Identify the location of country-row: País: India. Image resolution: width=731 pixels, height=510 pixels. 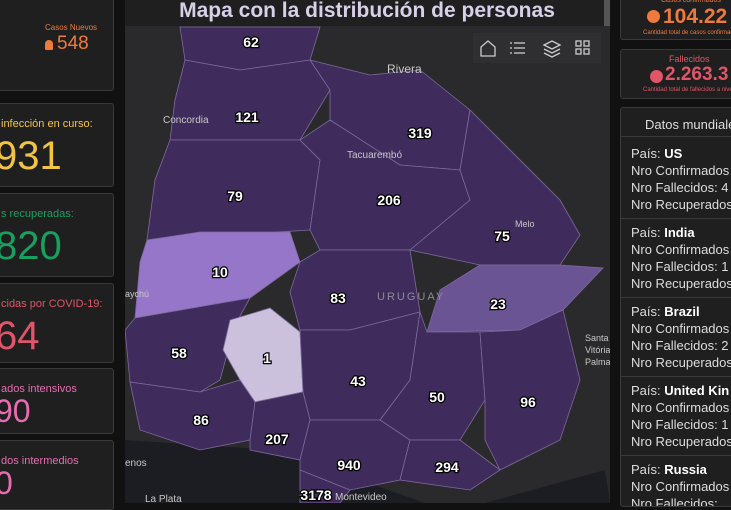
(663, 232).